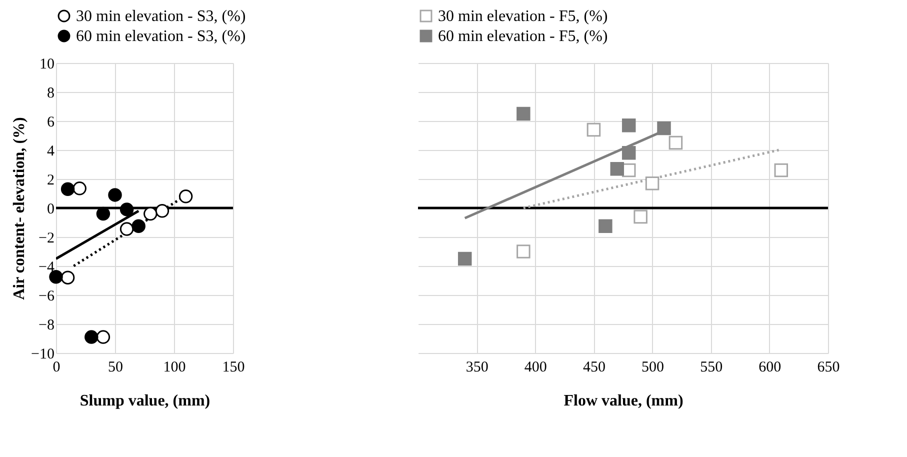  What do you see at coordinates (50, 210) in the screenshot?
I see `y-tick-label: 0` at bounding box center [50, 210].